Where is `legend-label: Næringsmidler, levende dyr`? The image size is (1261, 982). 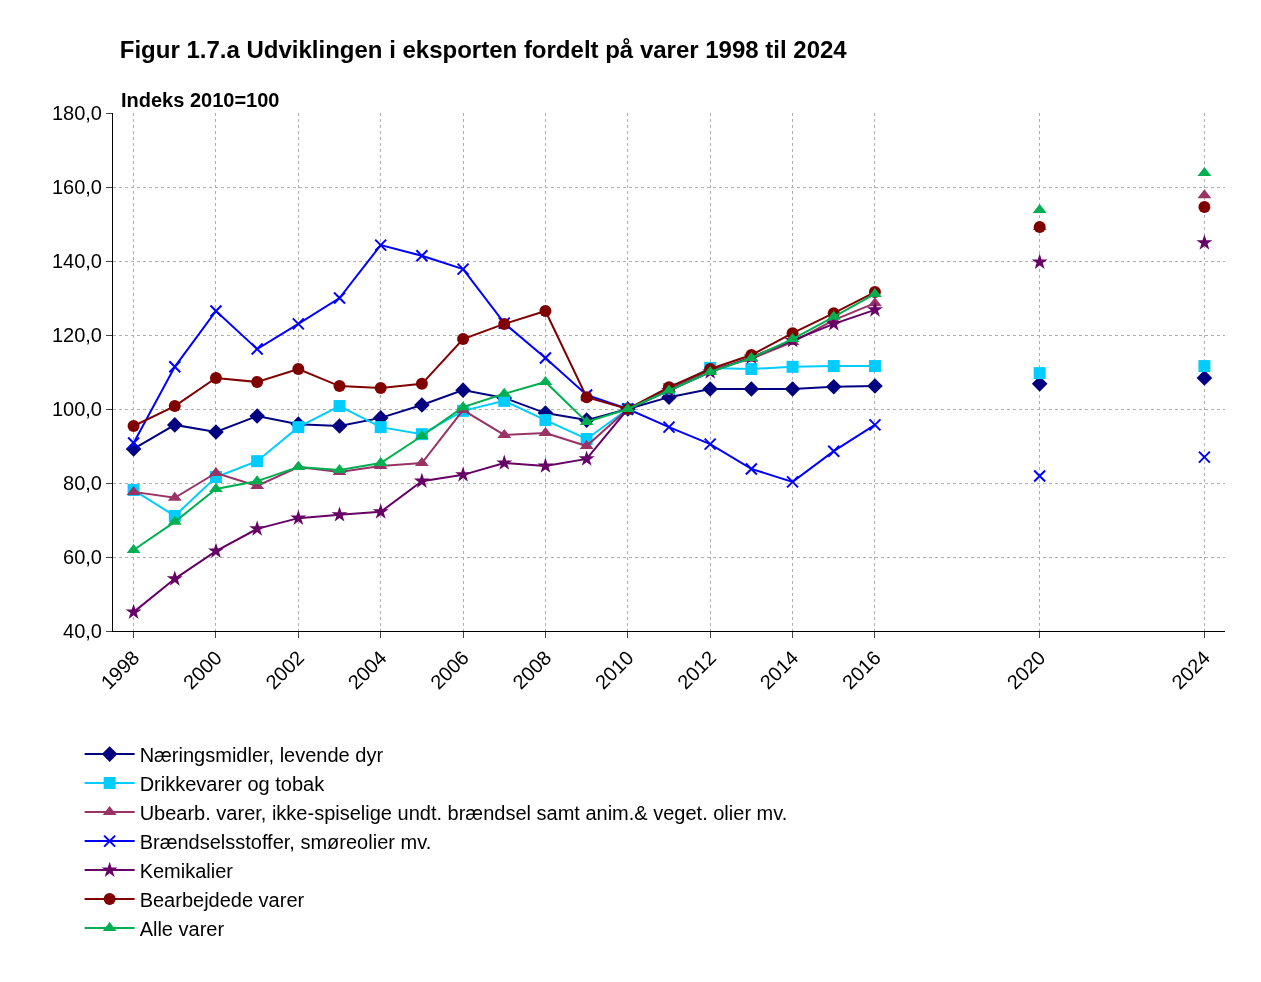
legend-label: Næringsmidler, levende dyr is located at coordinates (261, 754).